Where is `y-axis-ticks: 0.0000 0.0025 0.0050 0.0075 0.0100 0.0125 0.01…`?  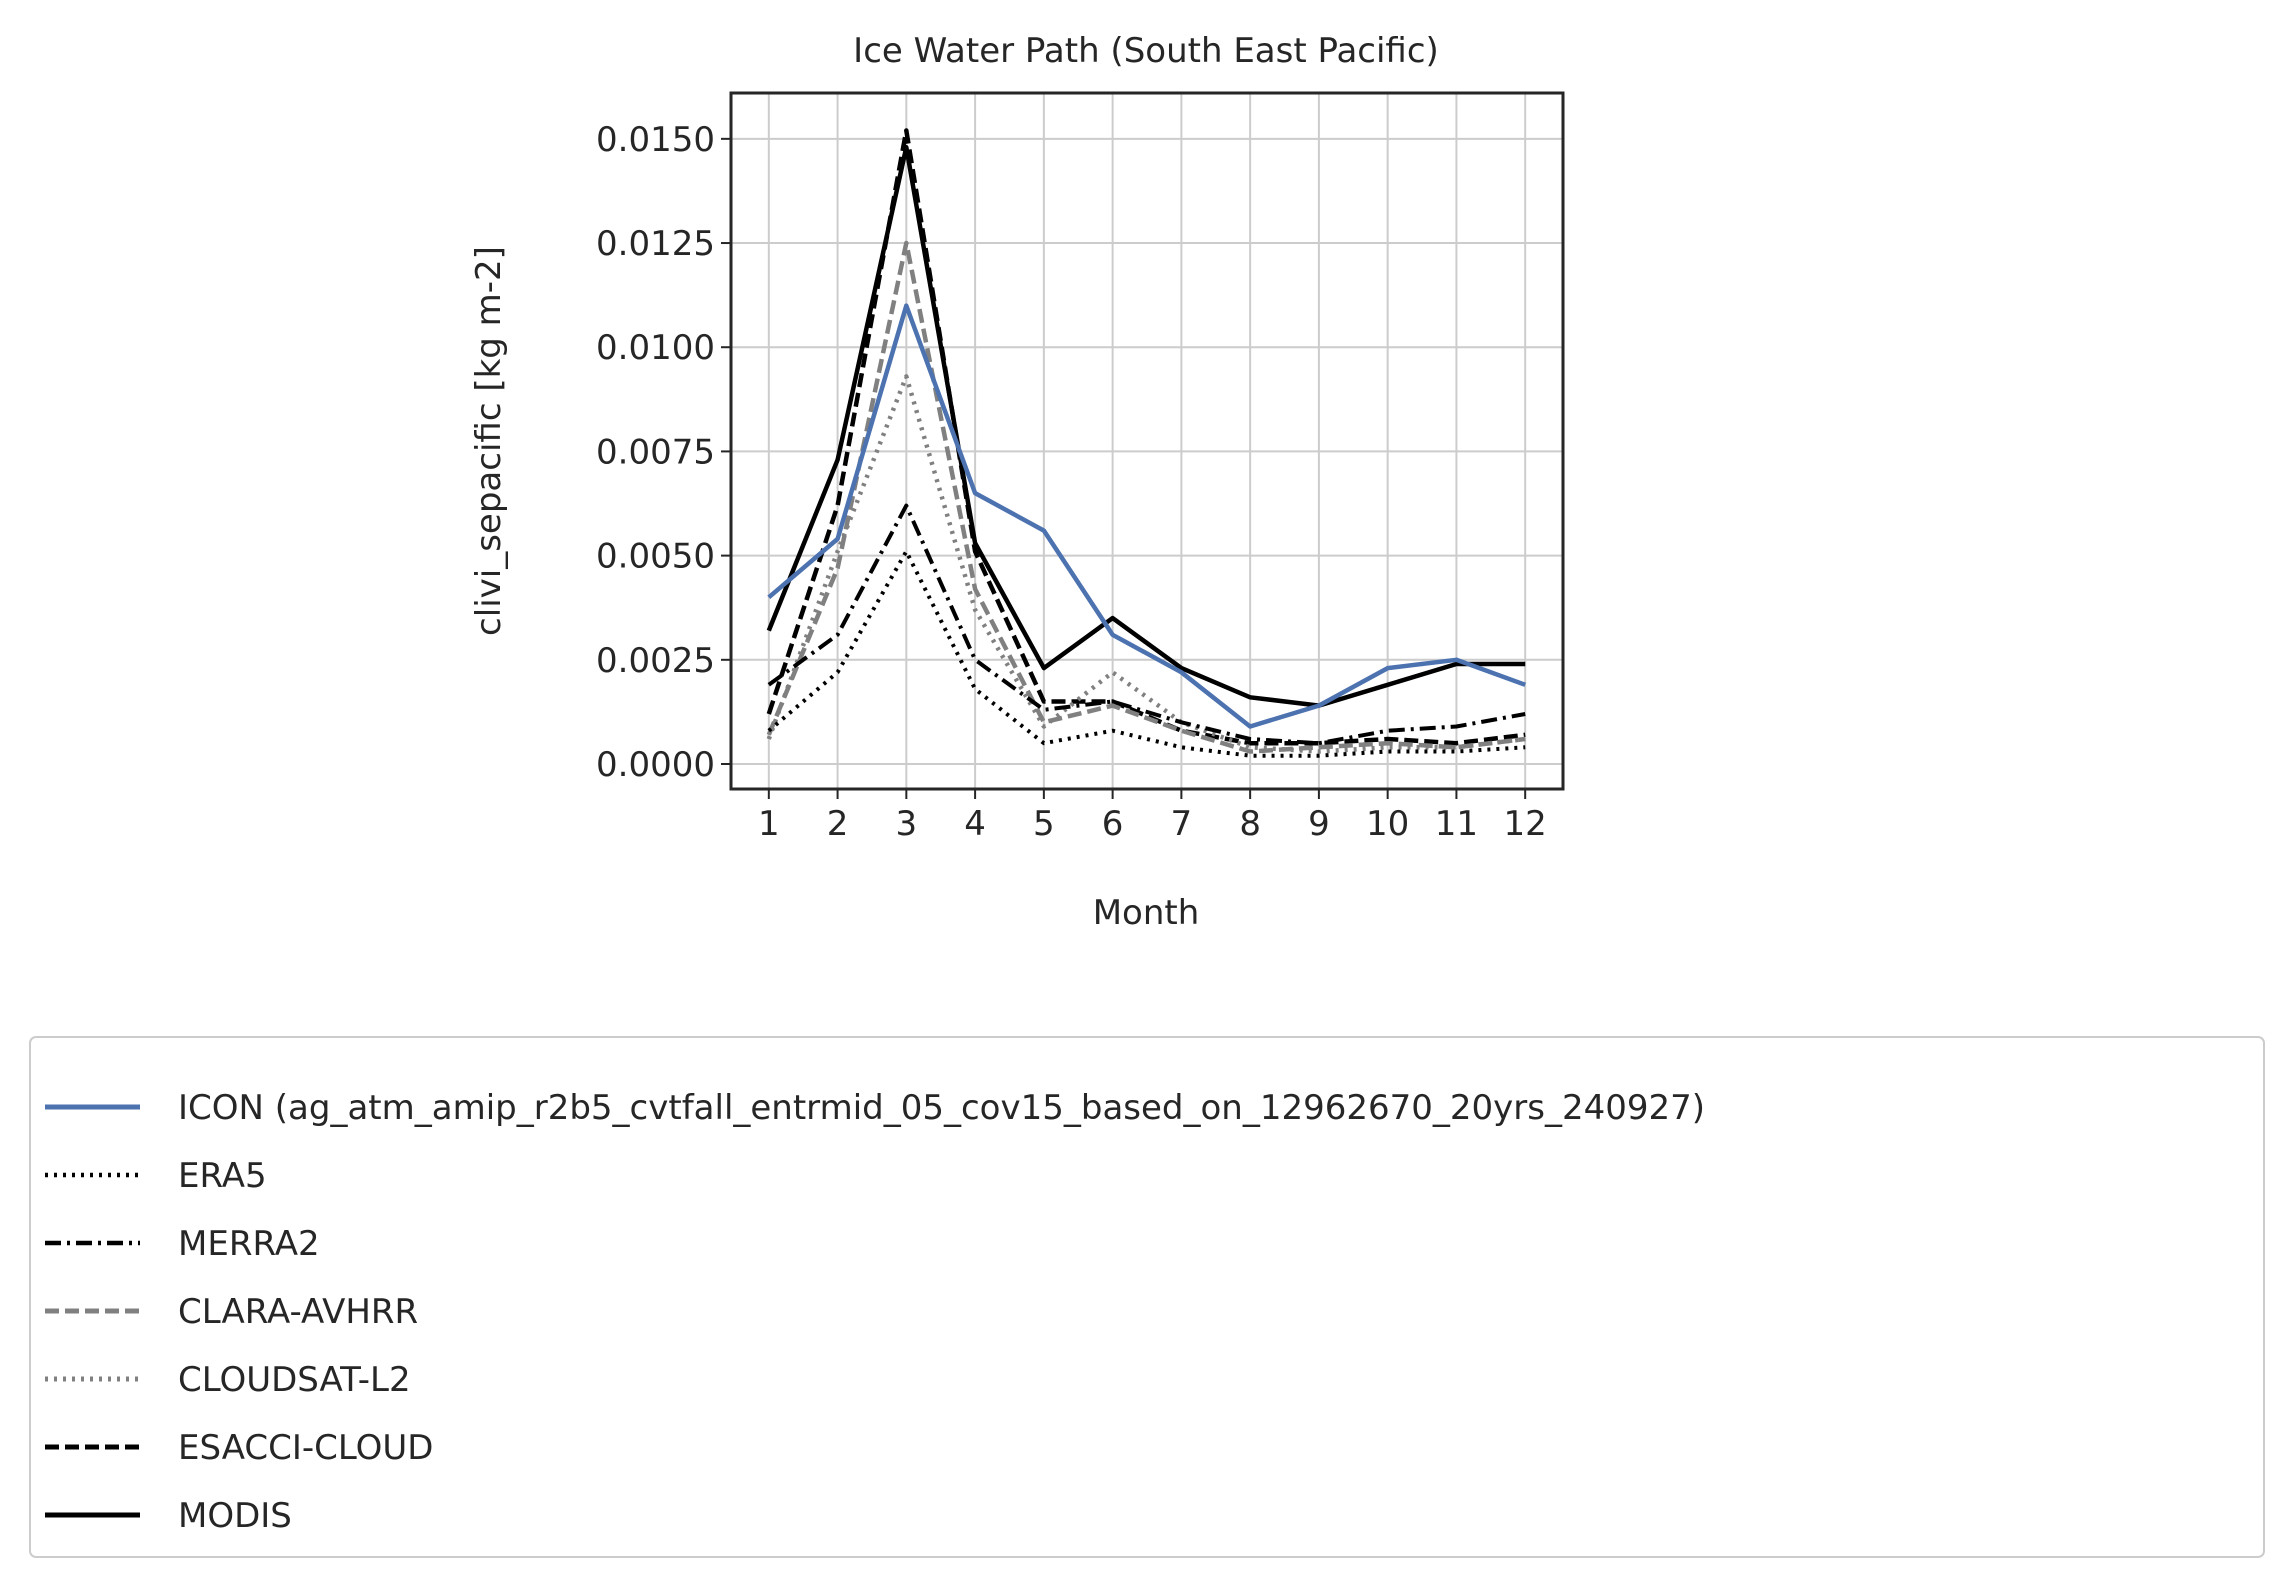 y-axis-ticks: 0.0000 0.0025 0.0050 0.0075 0.0100 0.0125 0.01… is located at coordinates (663, 452).